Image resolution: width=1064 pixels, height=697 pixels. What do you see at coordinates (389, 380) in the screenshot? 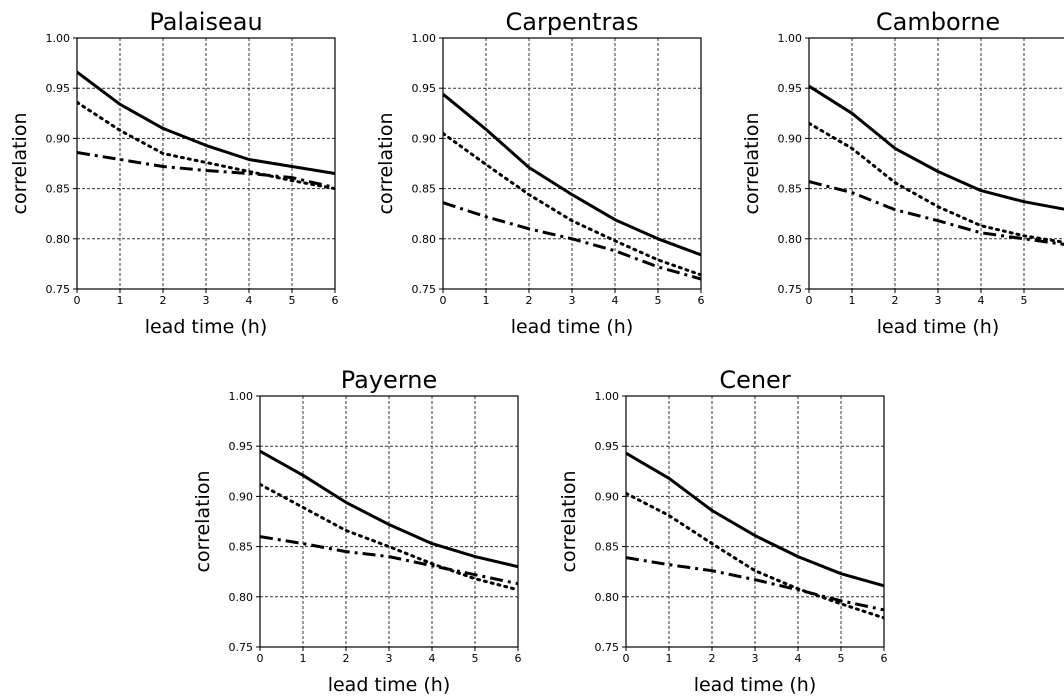
I see `chart-title: Payerne` at bounding box center [389, 380].